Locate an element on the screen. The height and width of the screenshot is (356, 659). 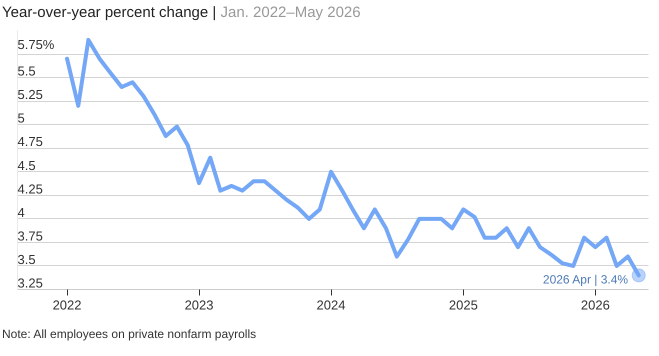
y-tick-label: 5.25 is located at coordinates (30, 94).